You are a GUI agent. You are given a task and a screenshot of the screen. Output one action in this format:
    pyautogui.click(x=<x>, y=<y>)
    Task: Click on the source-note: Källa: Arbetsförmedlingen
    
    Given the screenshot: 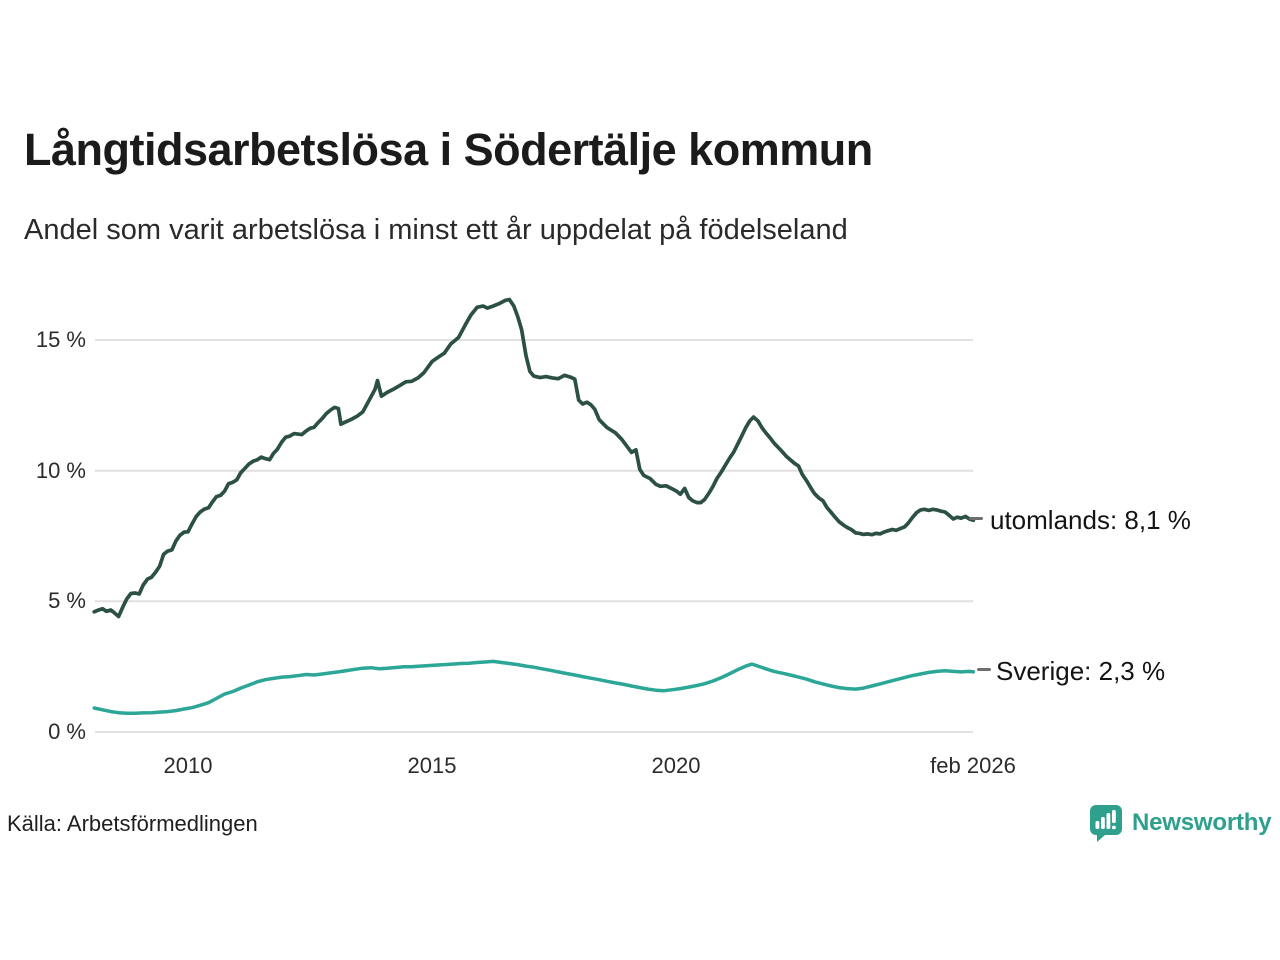 What is the action you would take?
    pyautogui.click(x=132, y=823)
    